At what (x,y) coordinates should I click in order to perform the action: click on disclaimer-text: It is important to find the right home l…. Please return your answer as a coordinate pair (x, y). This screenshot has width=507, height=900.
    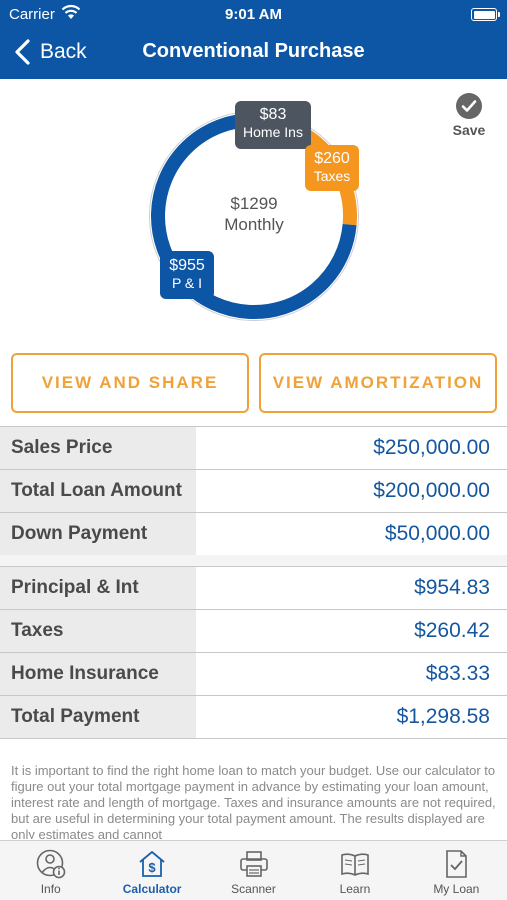
    Looking at the image, I should click on (253, 801).